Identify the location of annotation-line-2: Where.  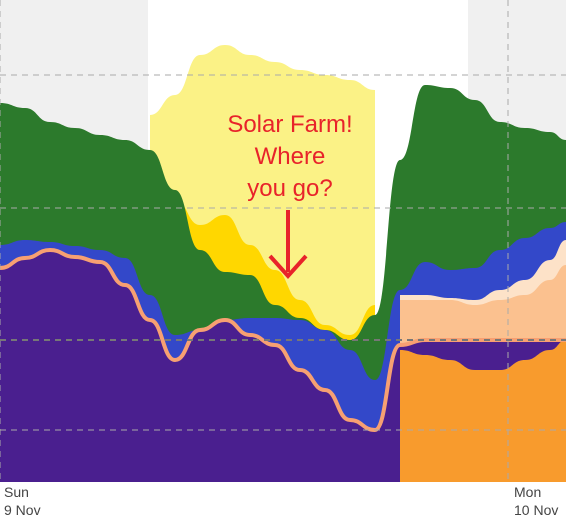
(290, 156).